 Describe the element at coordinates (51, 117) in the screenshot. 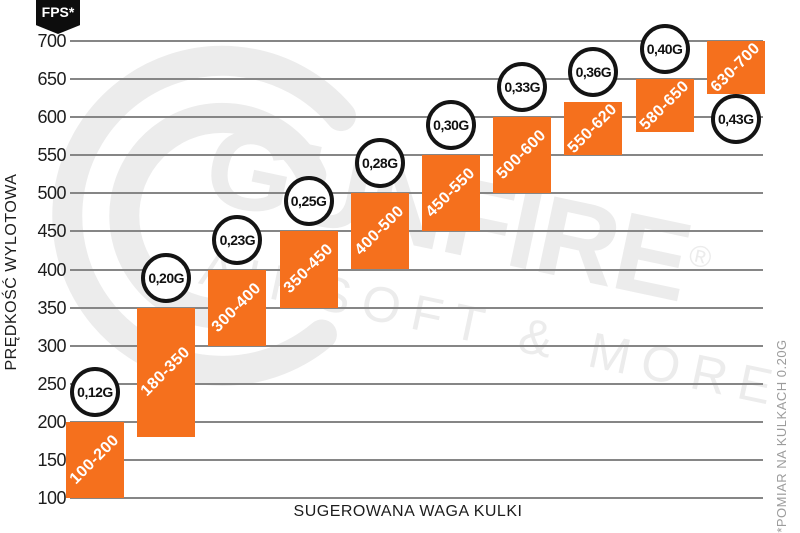

I see `y-tick-label: 600` at that location.